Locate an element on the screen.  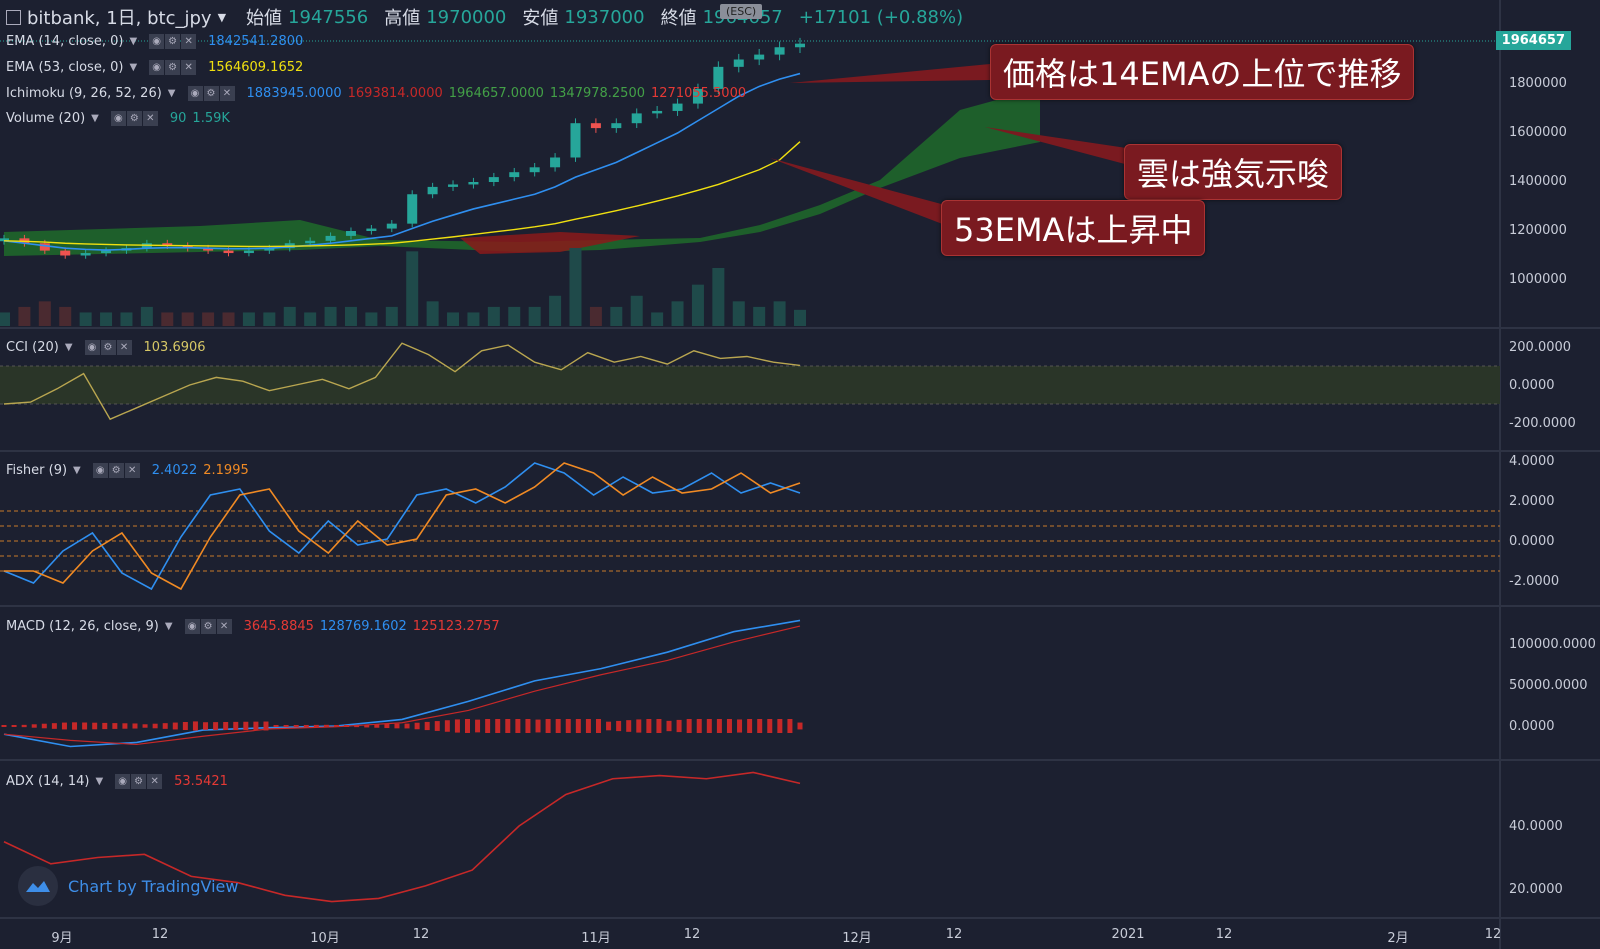
ema53-label: EMA (53, close, 0) is located at coordinates (65, 67).